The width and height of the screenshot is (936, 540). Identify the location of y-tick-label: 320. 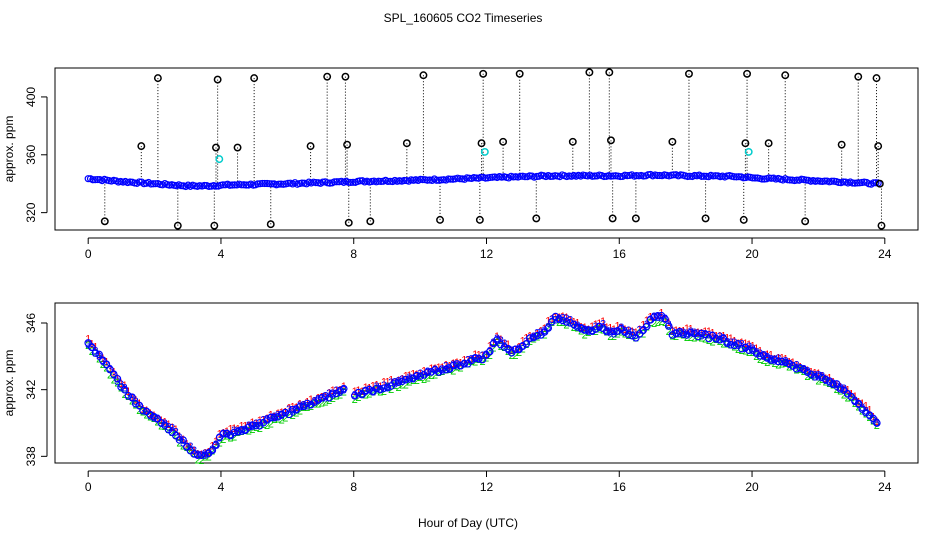
(31, 212).